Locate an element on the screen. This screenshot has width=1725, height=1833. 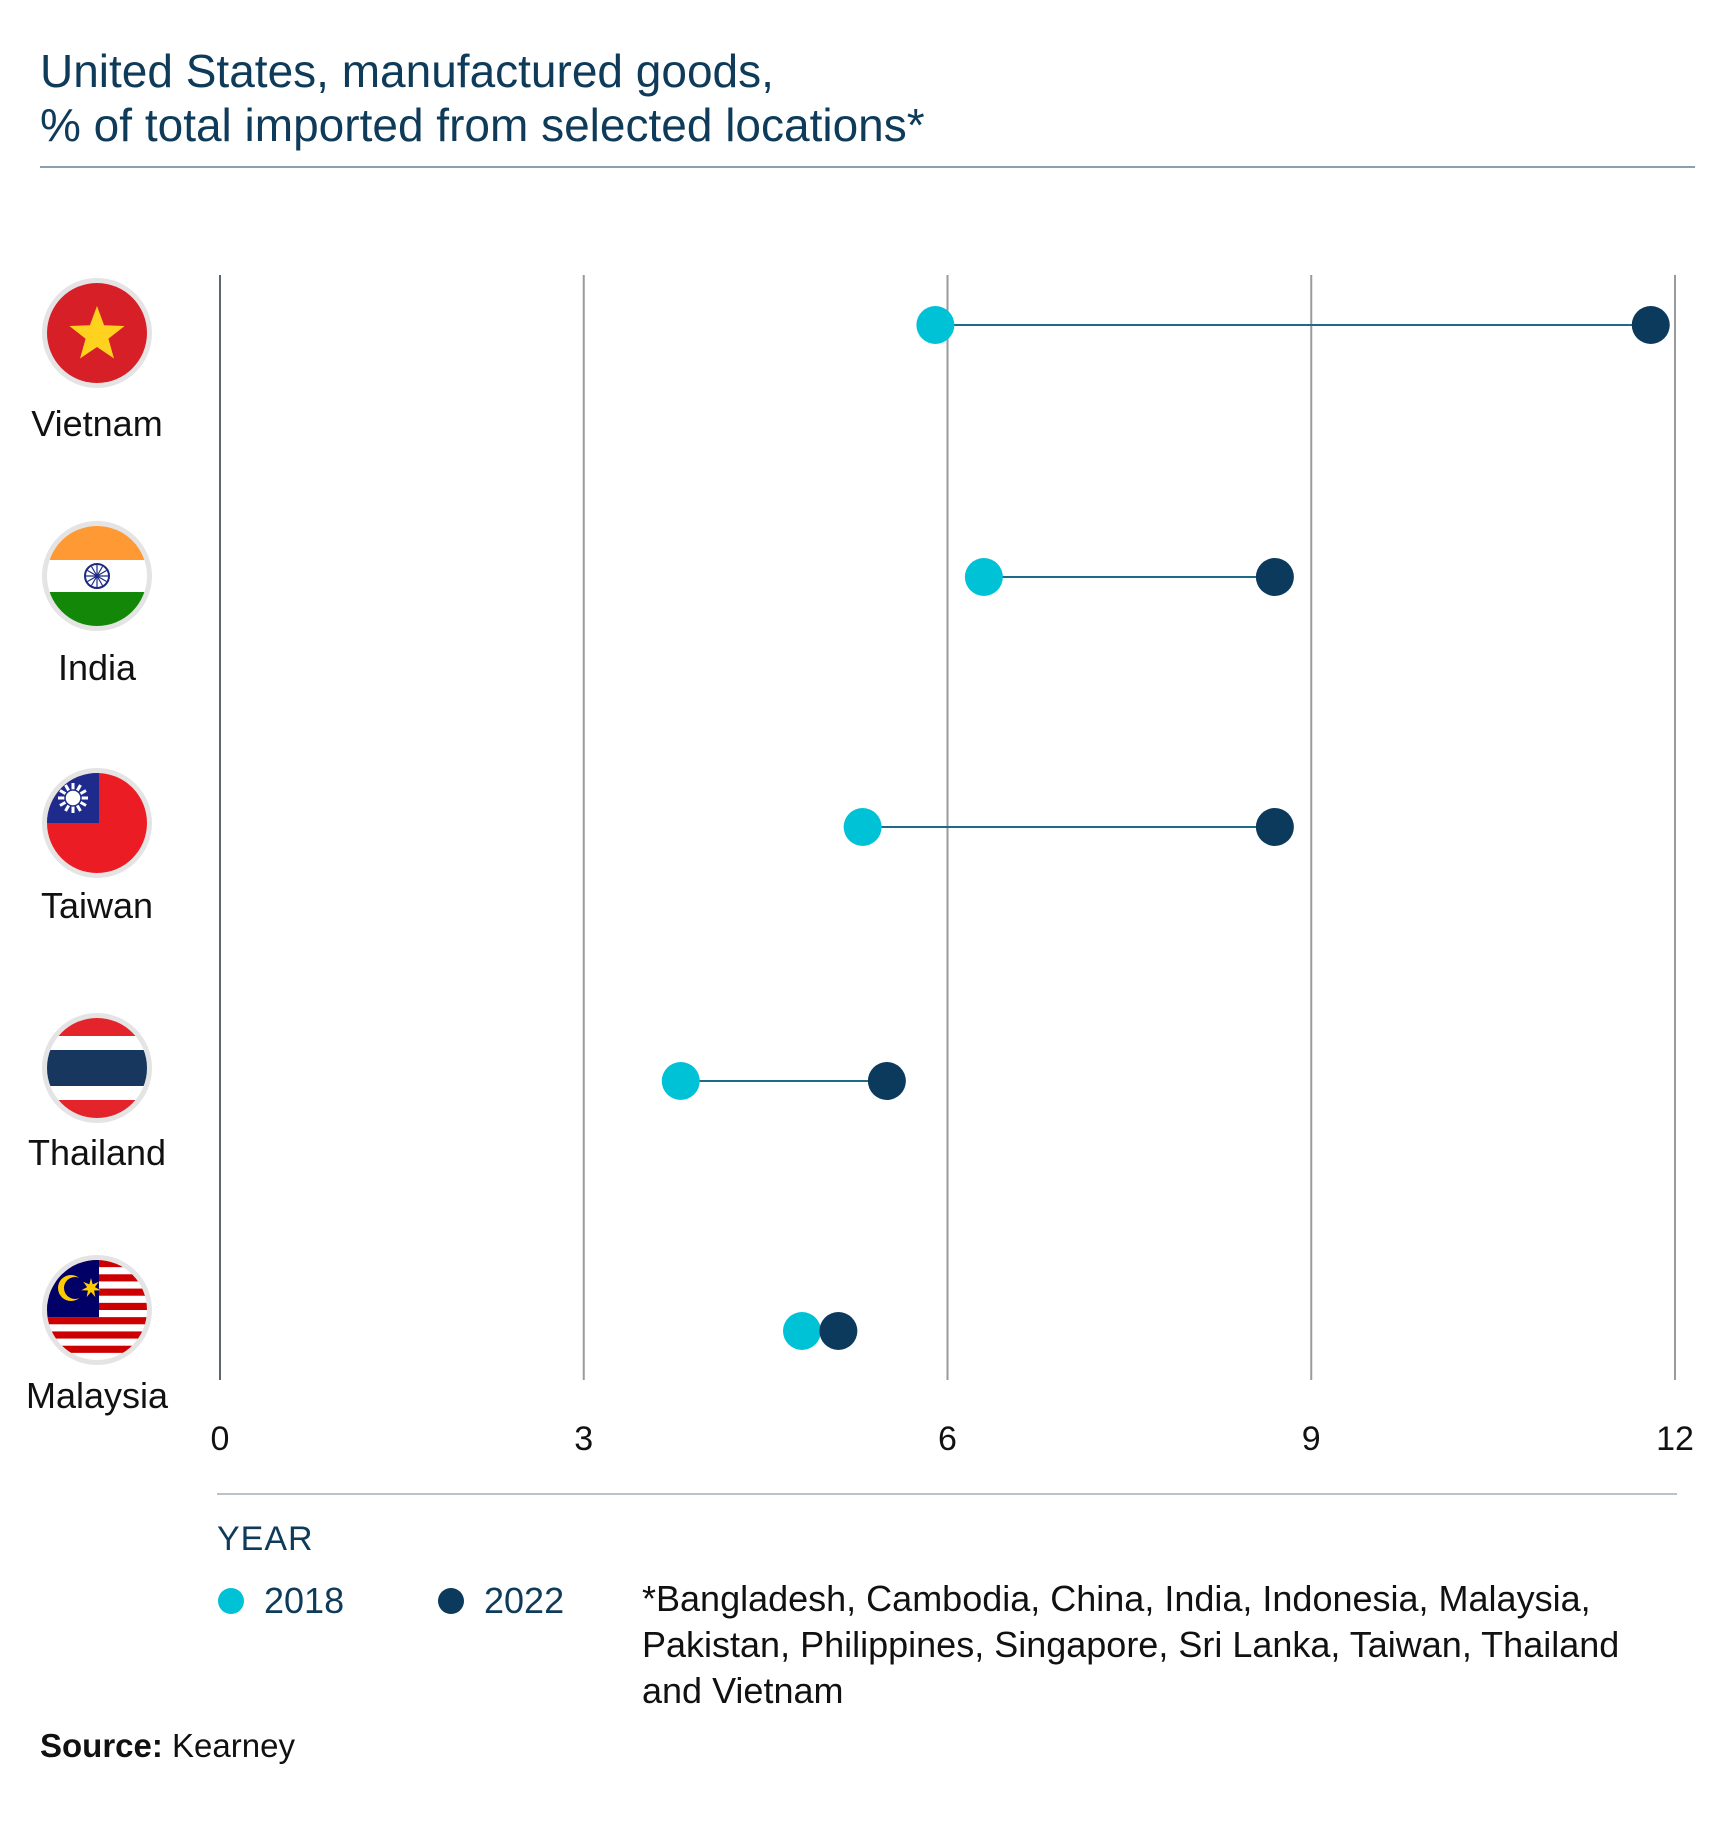
legend-divider is located at coordinates (947, 1494).